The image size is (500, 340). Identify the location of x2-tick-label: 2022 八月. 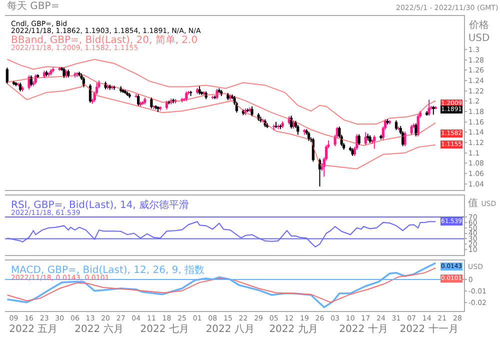
(230, 329).